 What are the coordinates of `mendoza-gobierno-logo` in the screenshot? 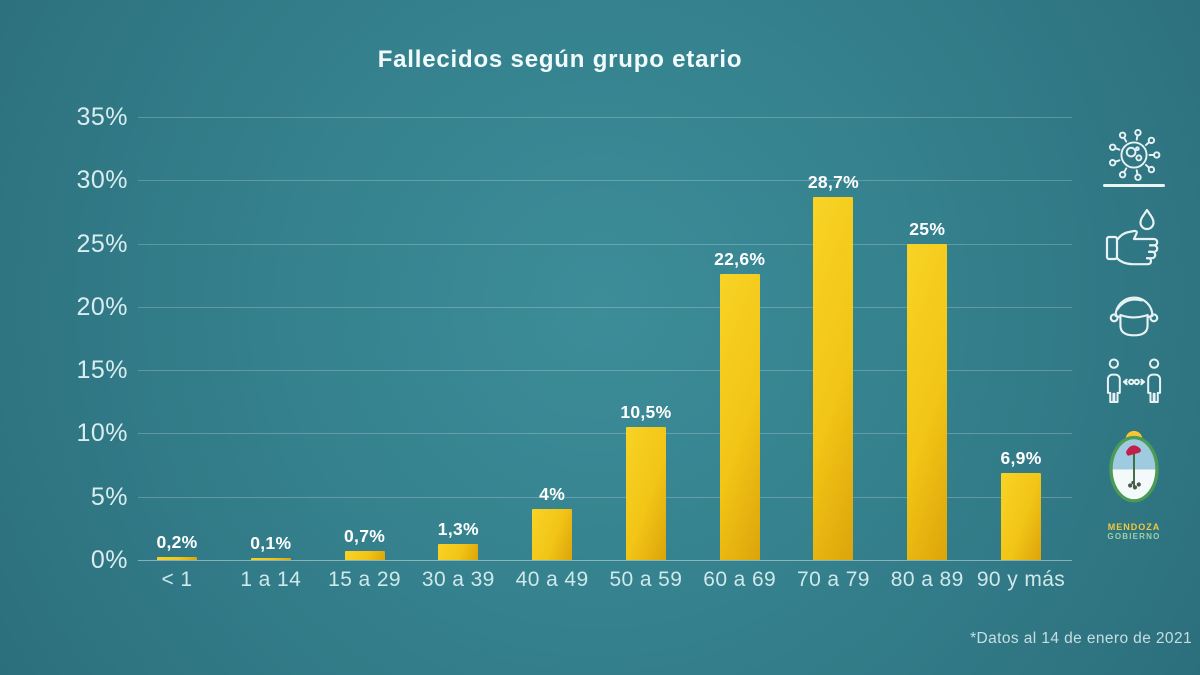 It's located at (1134, 474).